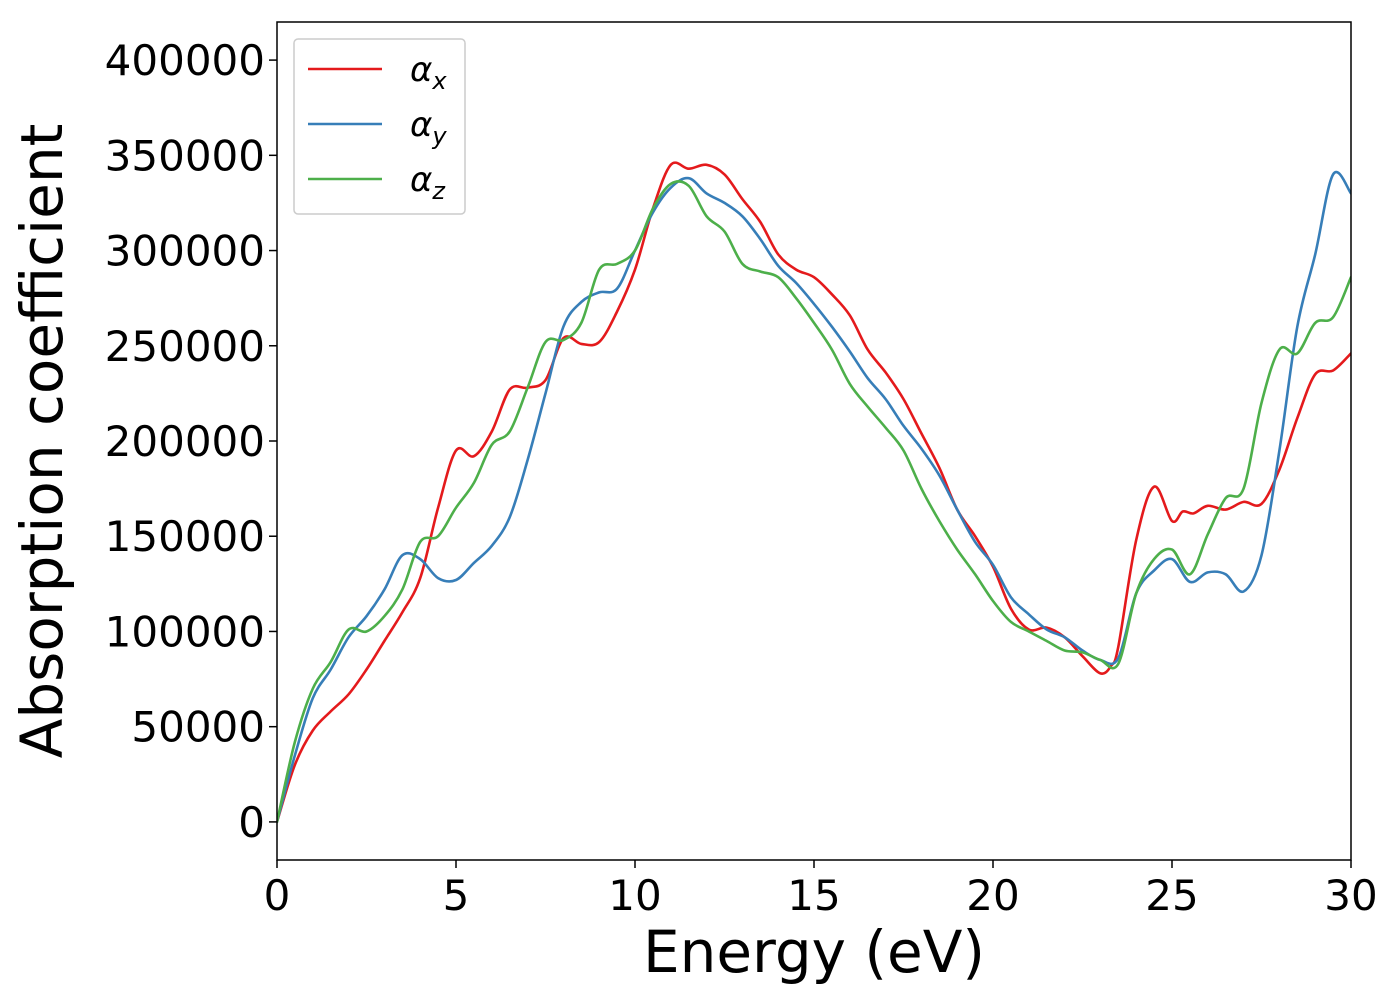 Image resolution: width=1400 pixels, height=1000 pixels. Describe the element at coordinates (277, 895) in the screenshot. I see `x-tick-label: 0` at that location.